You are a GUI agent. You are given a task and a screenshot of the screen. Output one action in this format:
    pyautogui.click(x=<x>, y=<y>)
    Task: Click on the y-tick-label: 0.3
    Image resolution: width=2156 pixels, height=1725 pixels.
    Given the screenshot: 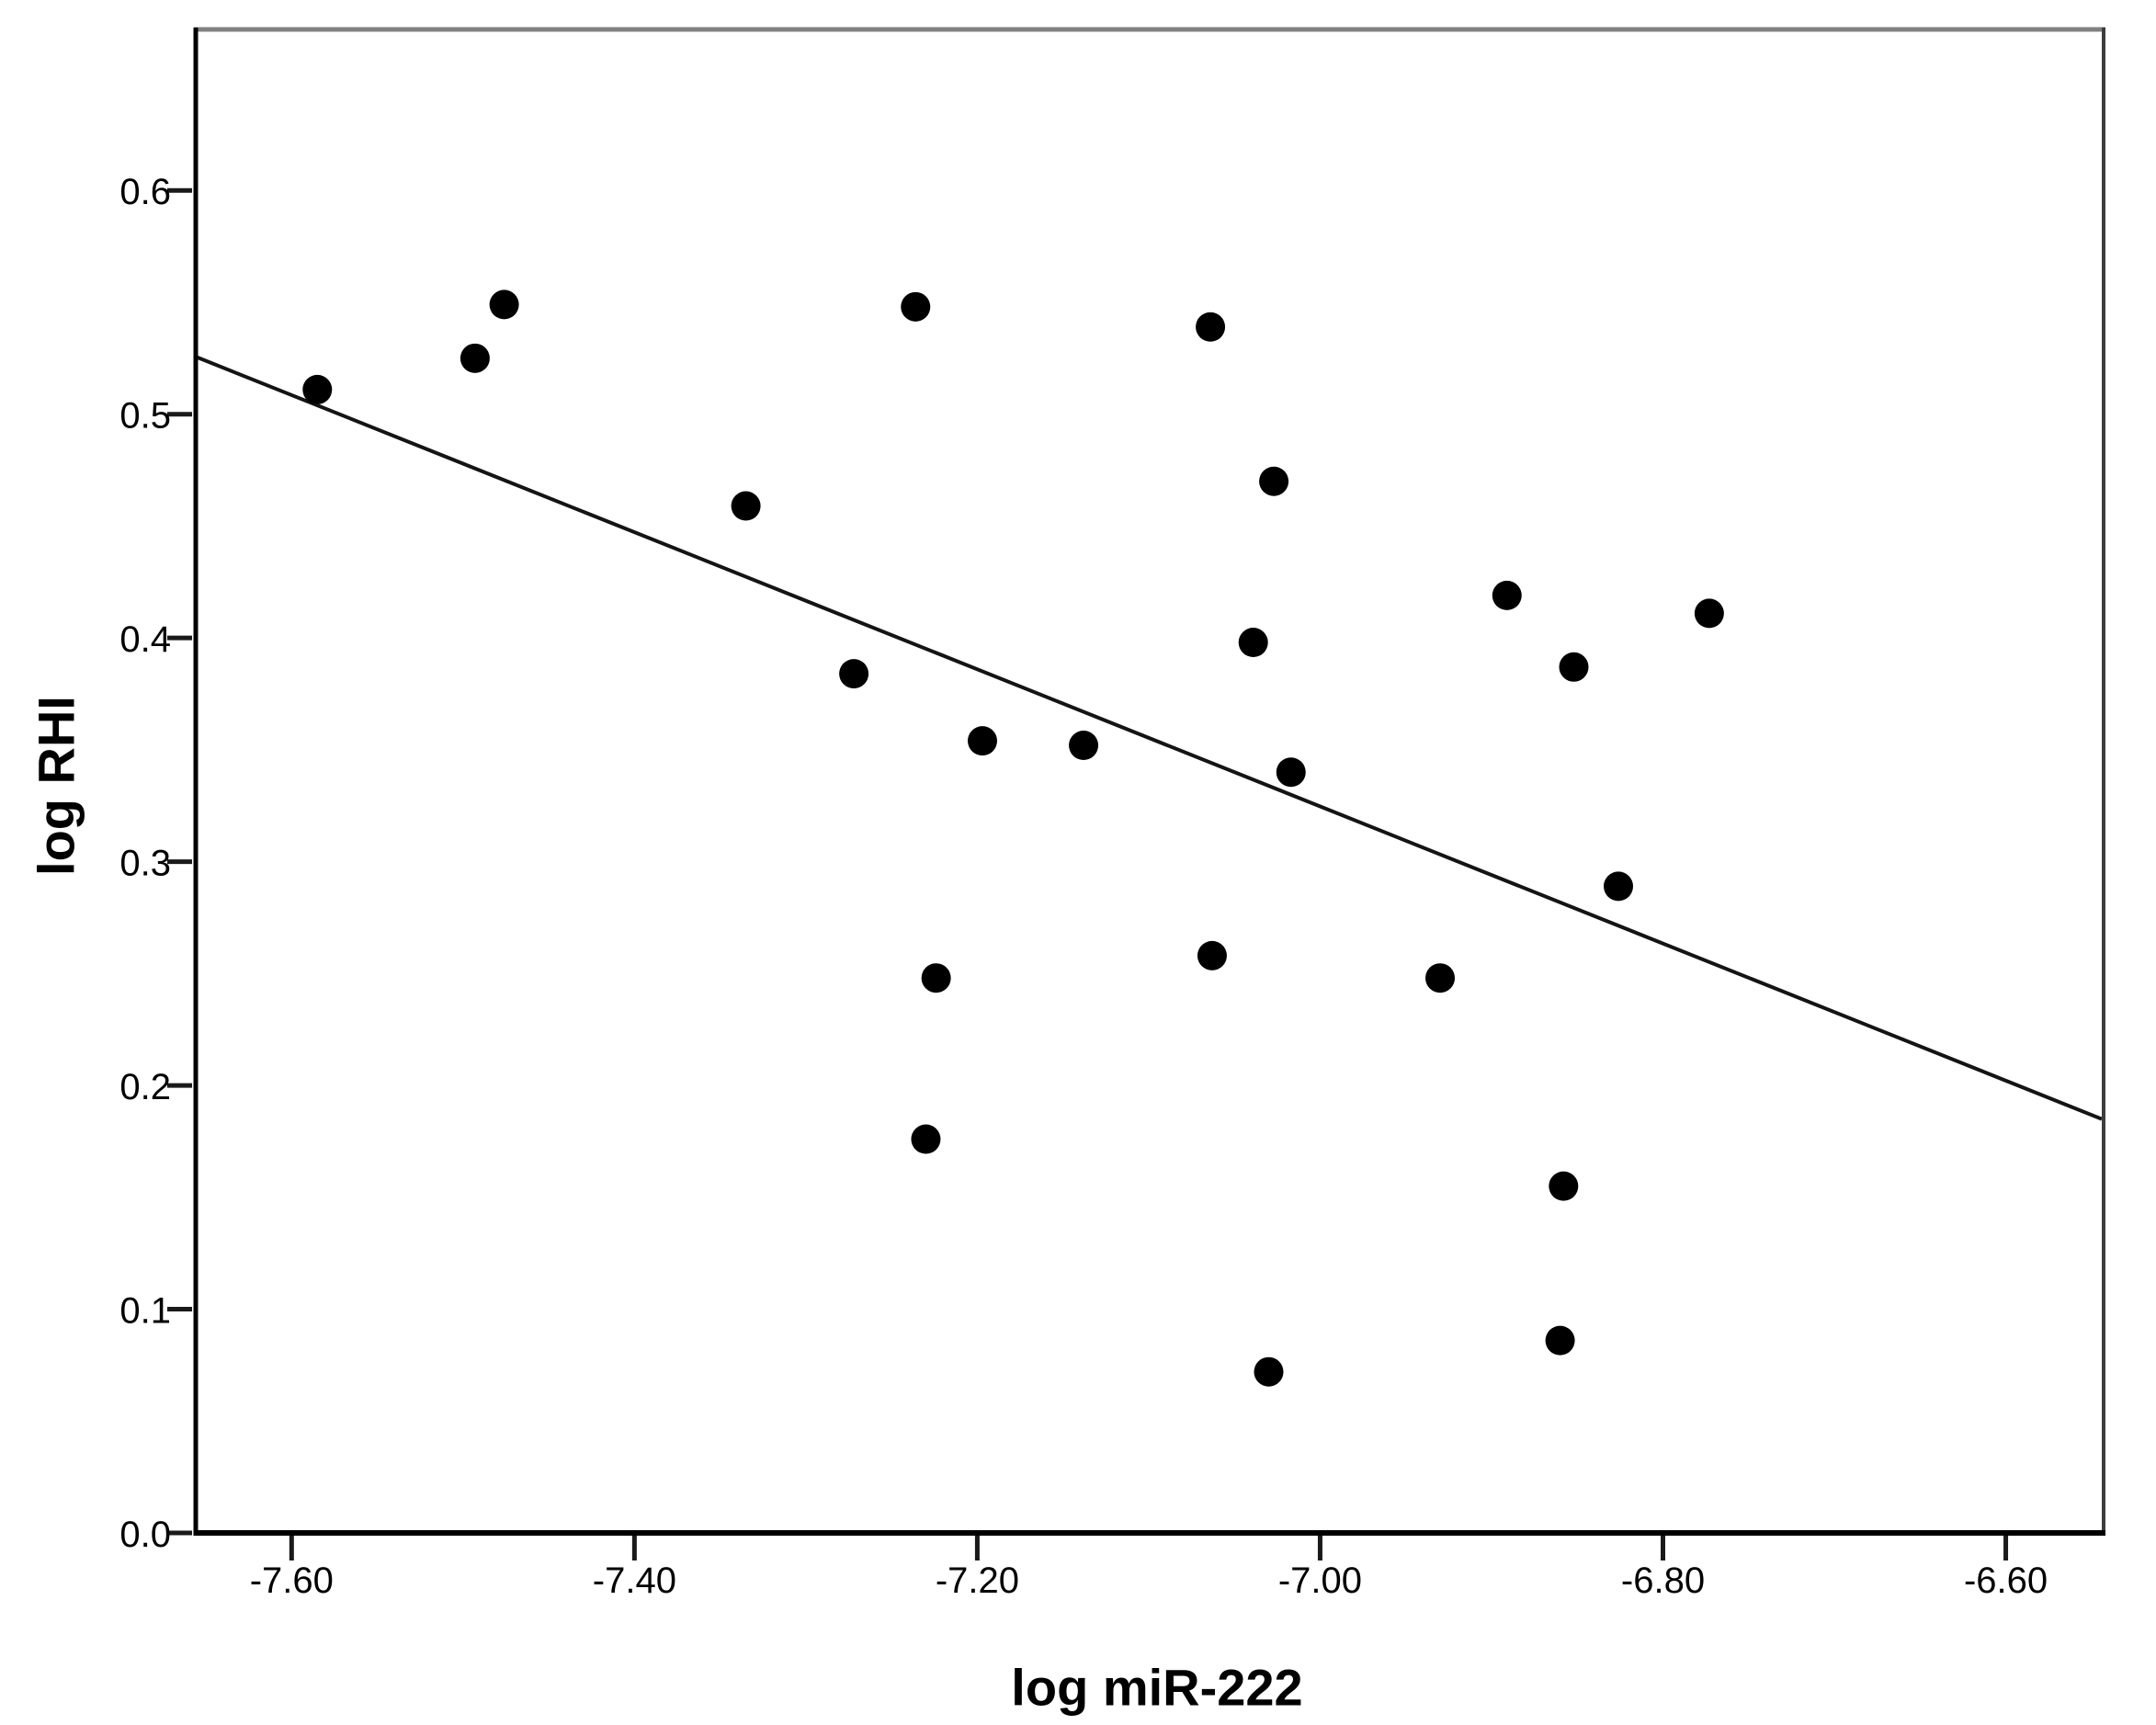 What is the action you would take?
    pyautogui.click(x=145, y=864)
    